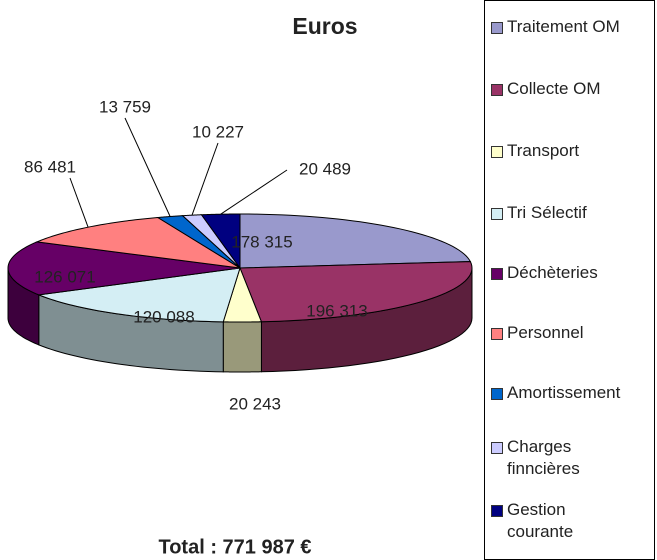  I want to click on legend-item: Gestion courante, so click(532, 521).